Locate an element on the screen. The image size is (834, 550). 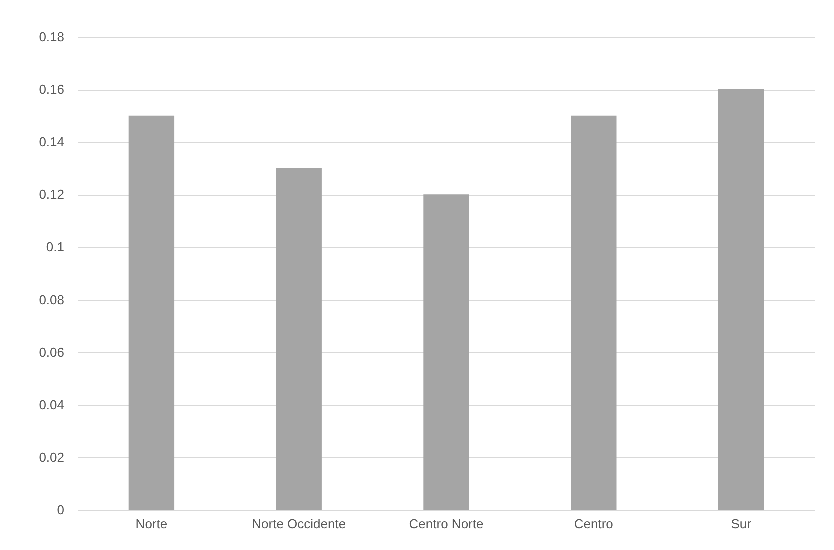
x-tick-label: Centro is located at coordinates (594, 524).